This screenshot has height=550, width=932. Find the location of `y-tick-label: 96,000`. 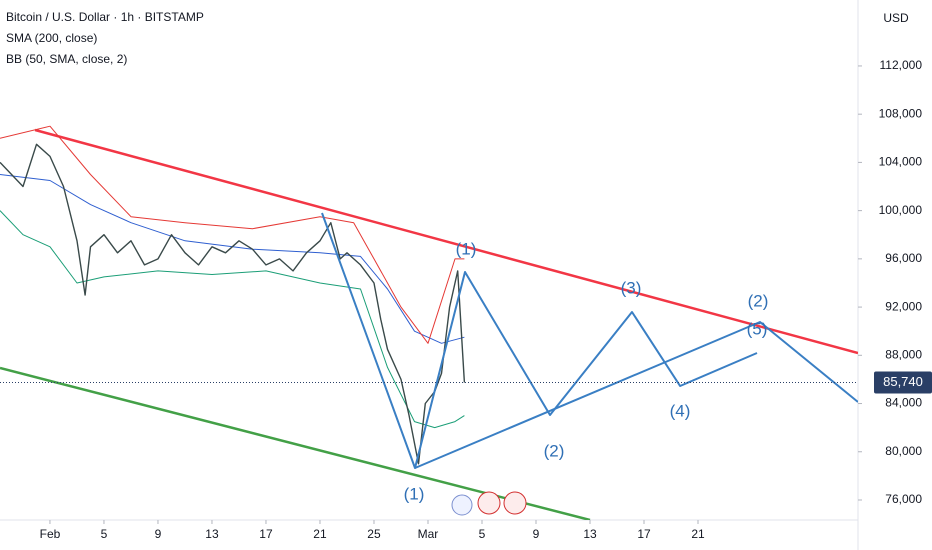

y-tick-label: 96,000 is located at coordinates (903, 258).